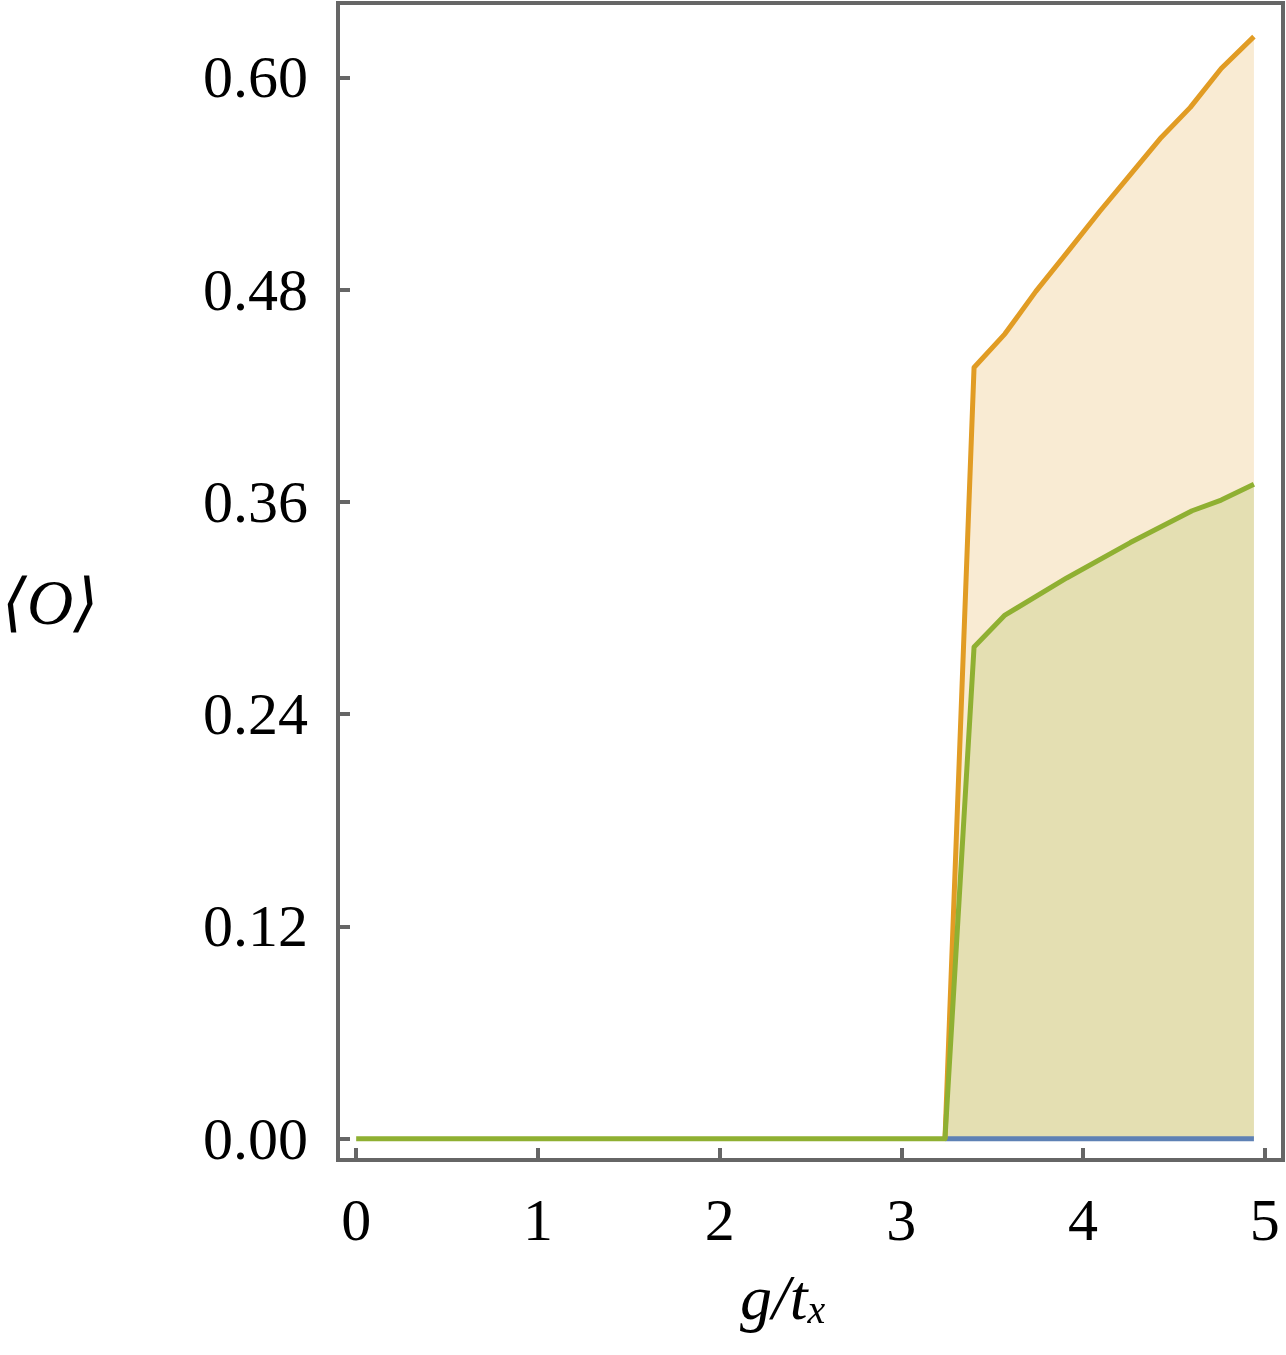  What do you see at coordinates (719, 1220) in the screenshot?
I see `x-tick-label: 2` at bounding box center [719, 1220].